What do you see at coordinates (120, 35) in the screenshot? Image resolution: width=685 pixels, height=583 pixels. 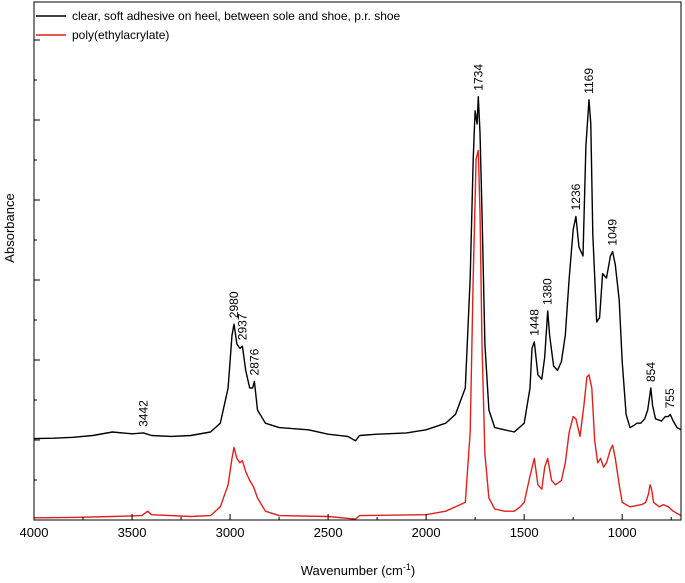 I see `legend-label-reference: poly(ethylacrylate)` at bounding box center [120, 35].